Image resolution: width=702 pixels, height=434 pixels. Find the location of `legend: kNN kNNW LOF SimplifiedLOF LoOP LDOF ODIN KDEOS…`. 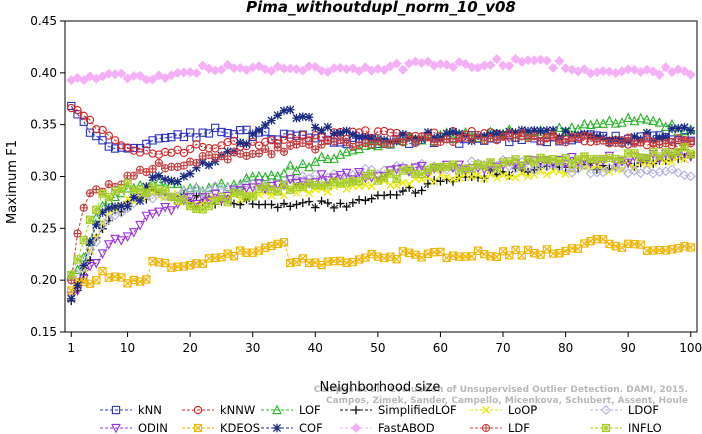

legend: kNN kNNW LOF SimplifiedLOF LoOP LDOF ODIN KDEOS… is located at coordinates (381, 418).